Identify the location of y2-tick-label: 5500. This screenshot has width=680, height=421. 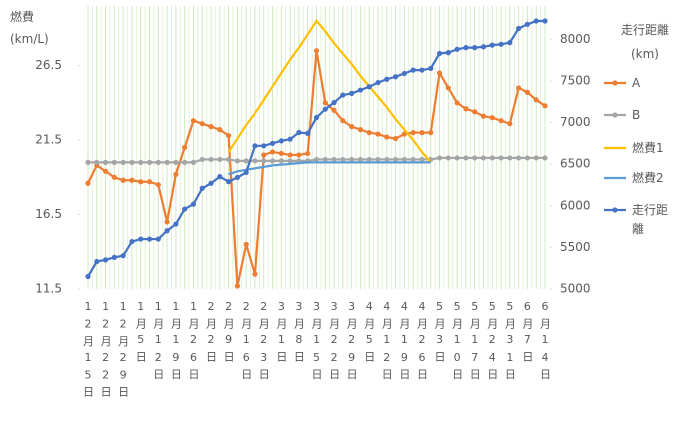
(575, 247).